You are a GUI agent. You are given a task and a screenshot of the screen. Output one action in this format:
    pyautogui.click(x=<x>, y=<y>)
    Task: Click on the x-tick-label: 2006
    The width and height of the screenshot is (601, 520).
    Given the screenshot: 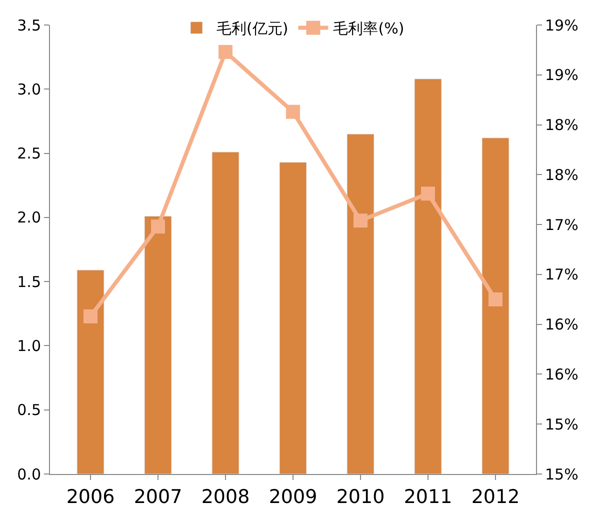 What is the action you would take?
    pyautogui.click(x=90, y=497)
    